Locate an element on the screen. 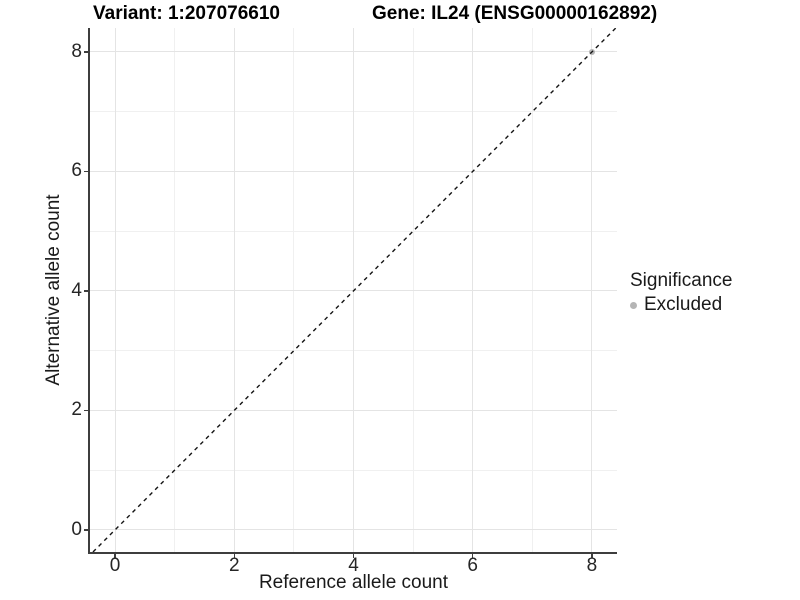 Image resolution: width=800 pixels, height=600 pixels. x-axis-title: Reference allele count is located at coordinates (353, 582).